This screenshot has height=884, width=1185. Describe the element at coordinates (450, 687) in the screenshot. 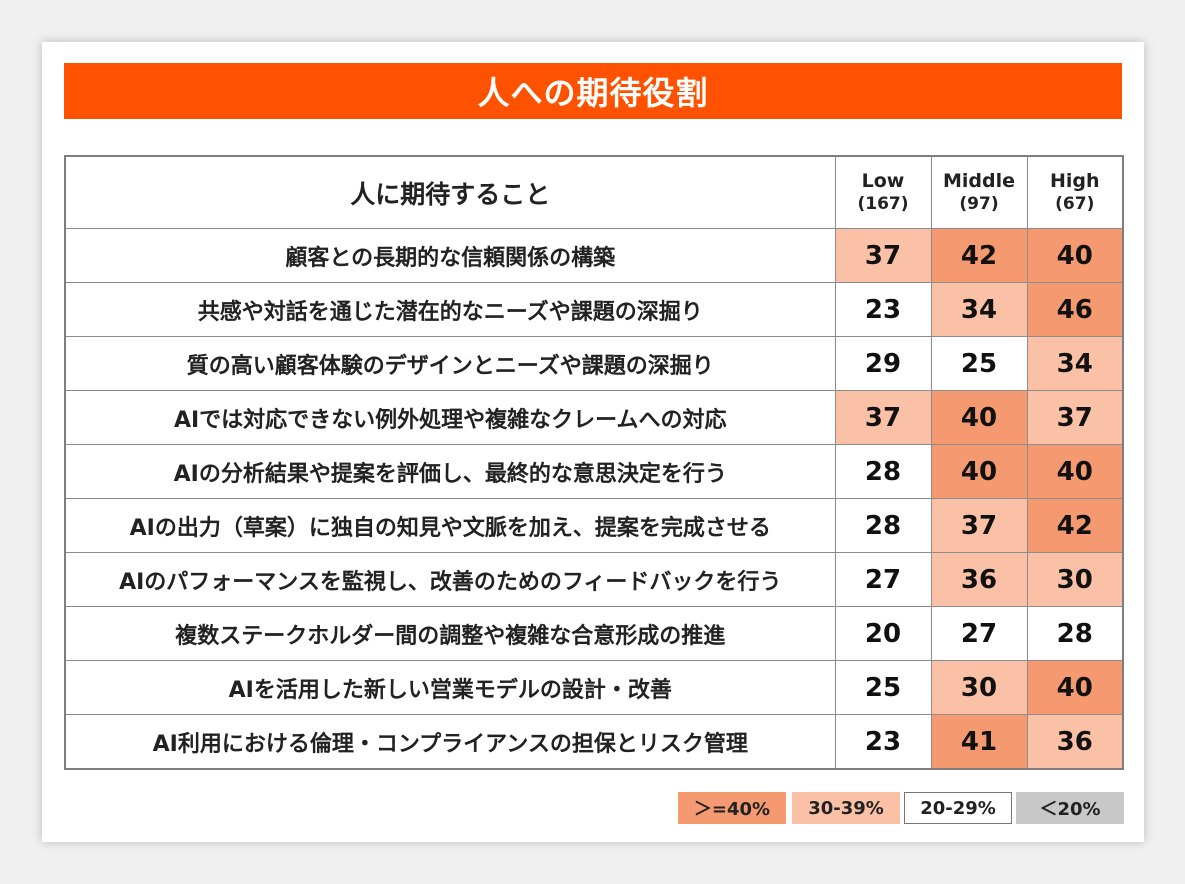

I see `row-label: AIを活用した新しい営業モデルの設計・改善` at that location.